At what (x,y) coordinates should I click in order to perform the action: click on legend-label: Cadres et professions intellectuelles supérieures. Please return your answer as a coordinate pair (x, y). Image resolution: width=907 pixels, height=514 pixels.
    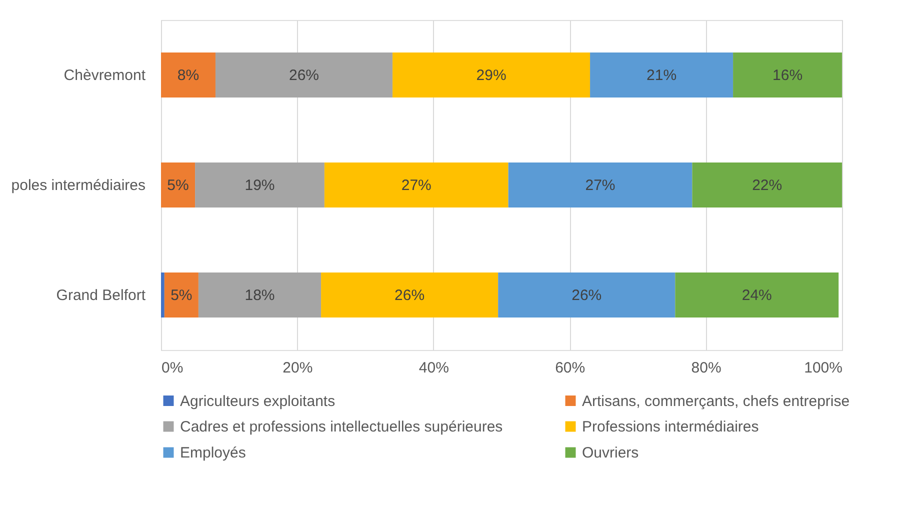
    Looking at the image, I should click on (341, 427).